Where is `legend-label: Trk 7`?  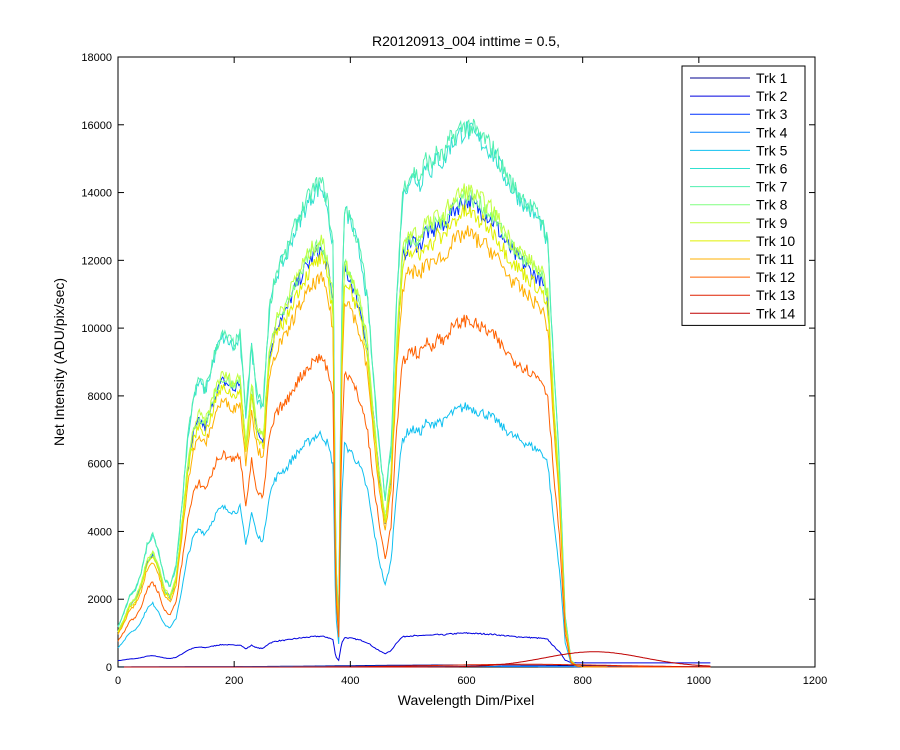 legend-label: Trk 7 is located at coordinates (772, 187).